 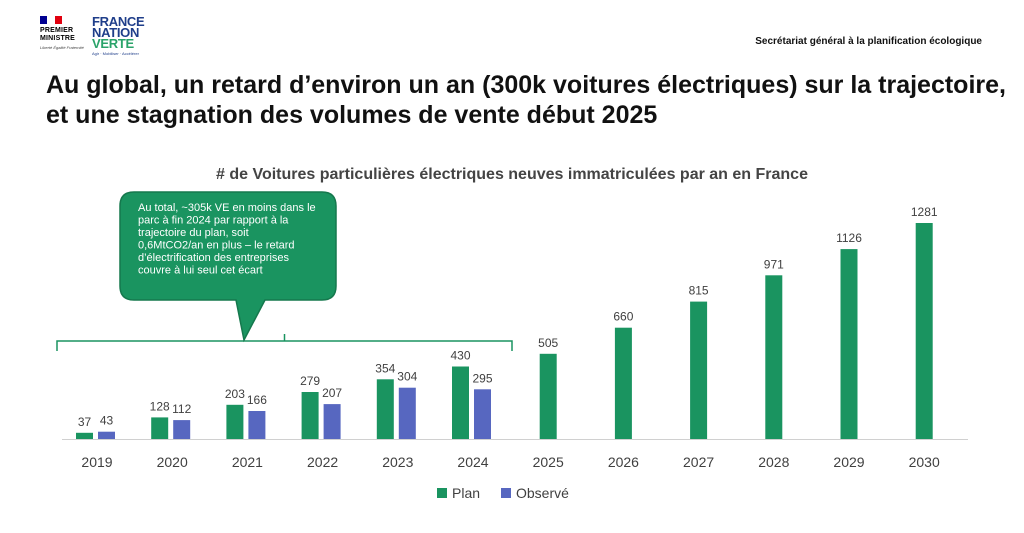 I want to click on callout-line: parc à fin 2024 par rapport à la, so click(x=213, y=221).